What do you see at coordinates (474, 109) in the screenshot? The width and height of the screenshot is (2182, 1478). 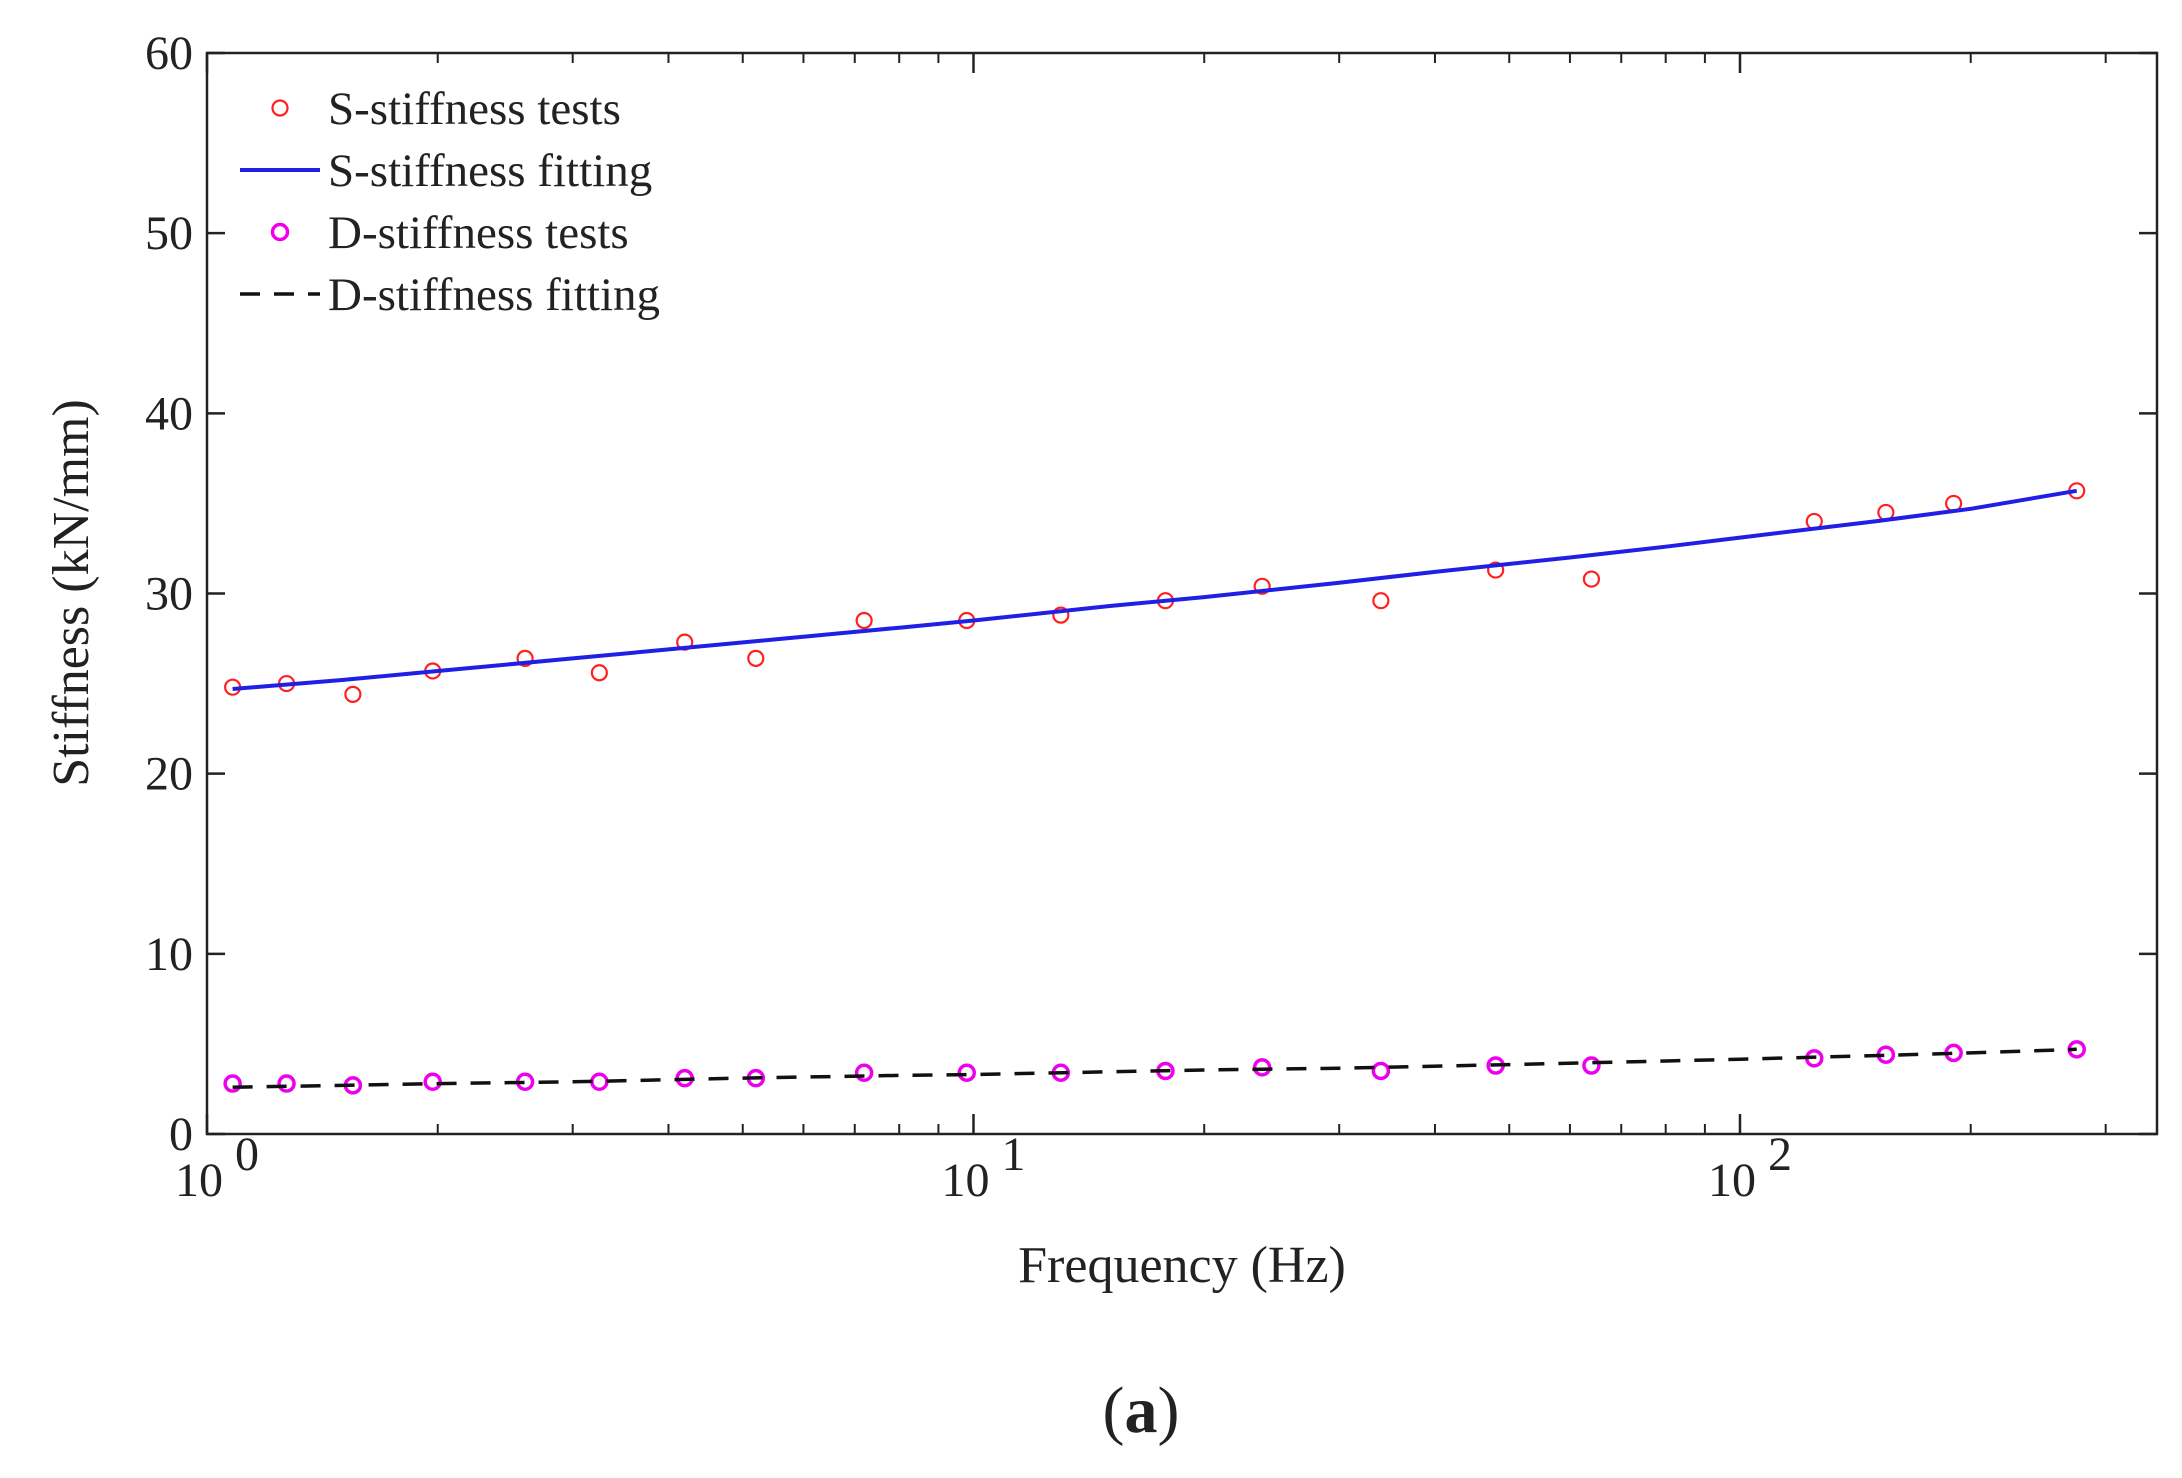 I see `legend-label: S-stiffness tests` at bounding box center [474, 109].